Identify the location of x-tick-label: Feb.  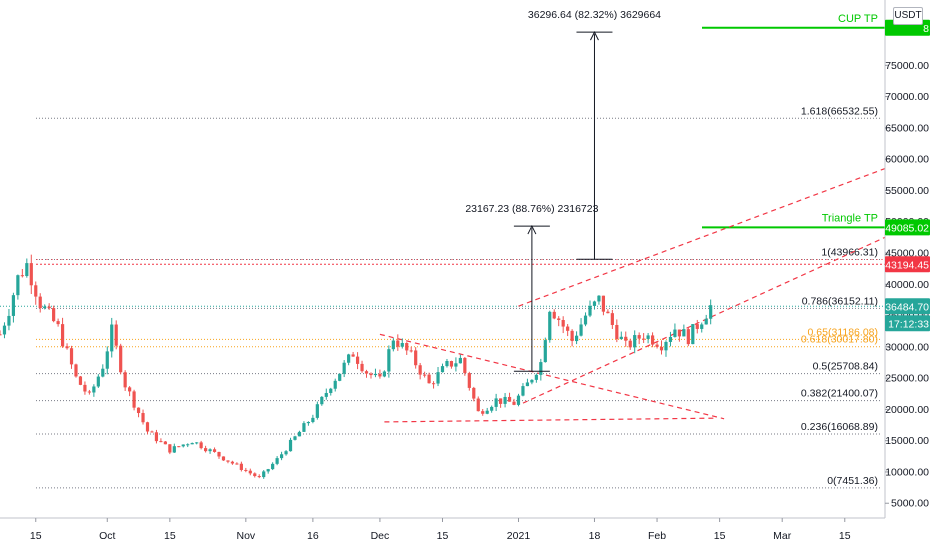
(657, 536).